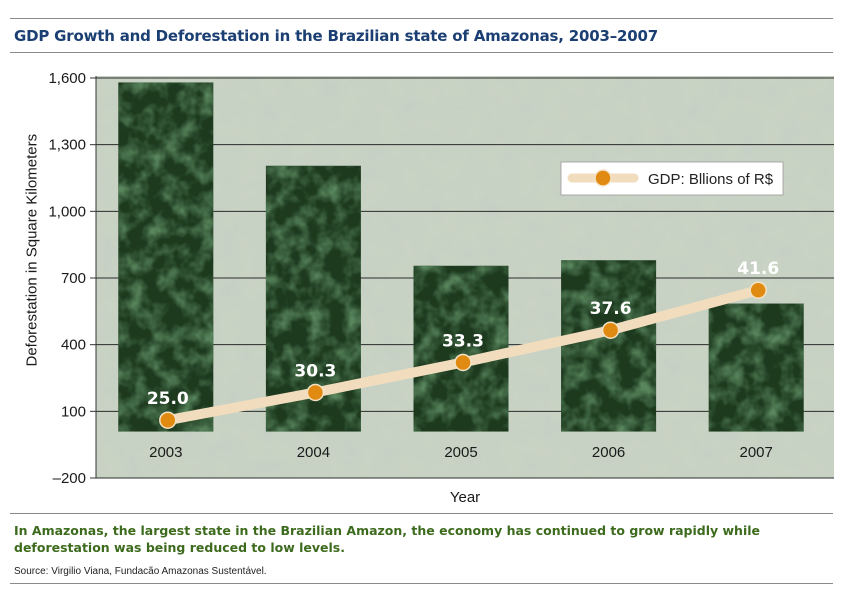  Describe the element at coordinates (421, 18) in the screenshot. I see `top-rule` at that location.